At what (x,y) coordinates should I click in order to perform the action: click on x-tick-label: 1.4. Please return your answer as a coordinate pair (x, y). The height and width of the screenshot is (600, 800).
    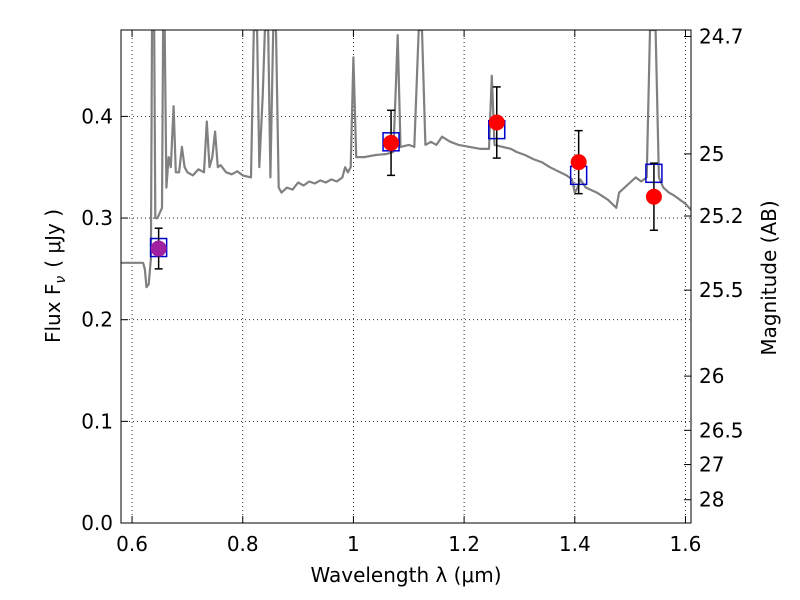
    Looking at the image, I should click on (575, 544).